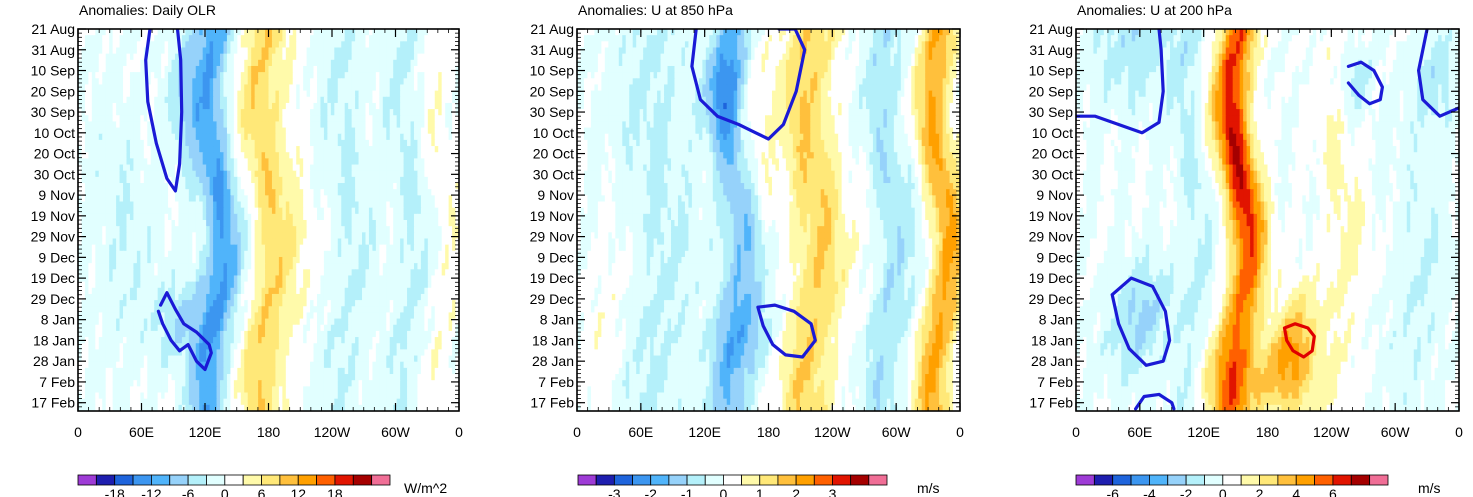 The image size is (1473, 497). Describe the element at coordinates (640, 432) in the screenshot. I see `x-tick-label: 60E` at that location.